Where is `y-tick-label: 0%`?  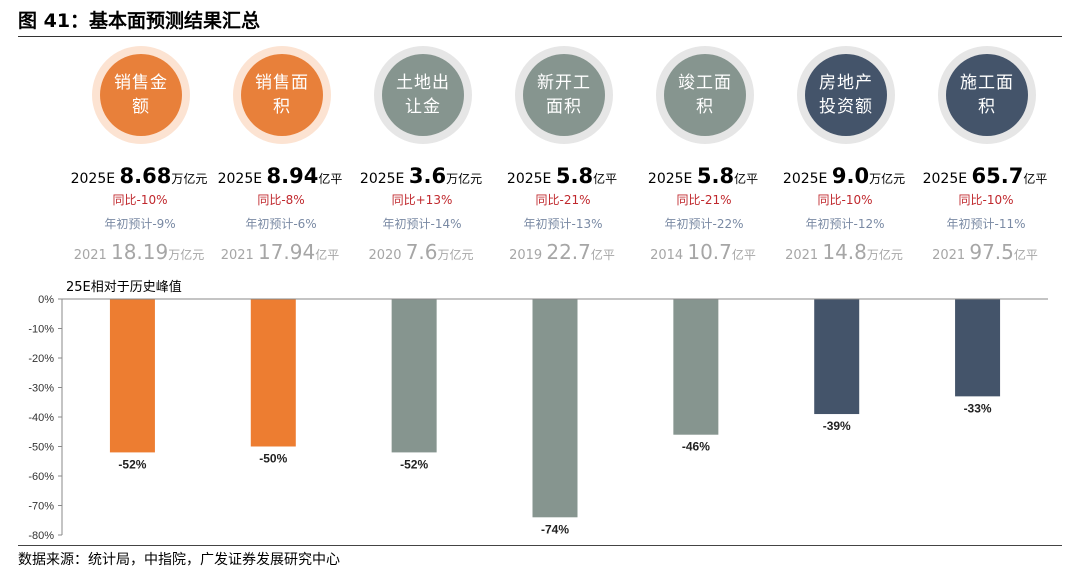 y-tick-label: 0% is located at coordinates (46, 300).